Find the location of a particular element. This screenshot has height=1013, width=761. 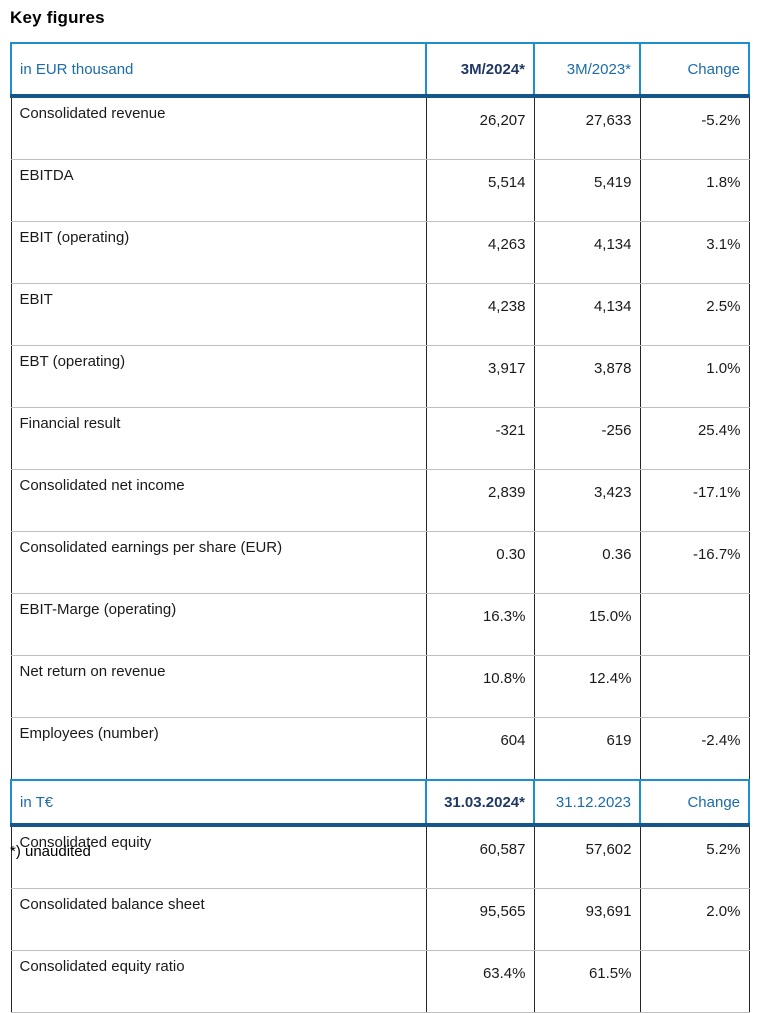

table-row: Consolidated equity 60,587 57,602 5.2% is located at coordinates (380, 857).